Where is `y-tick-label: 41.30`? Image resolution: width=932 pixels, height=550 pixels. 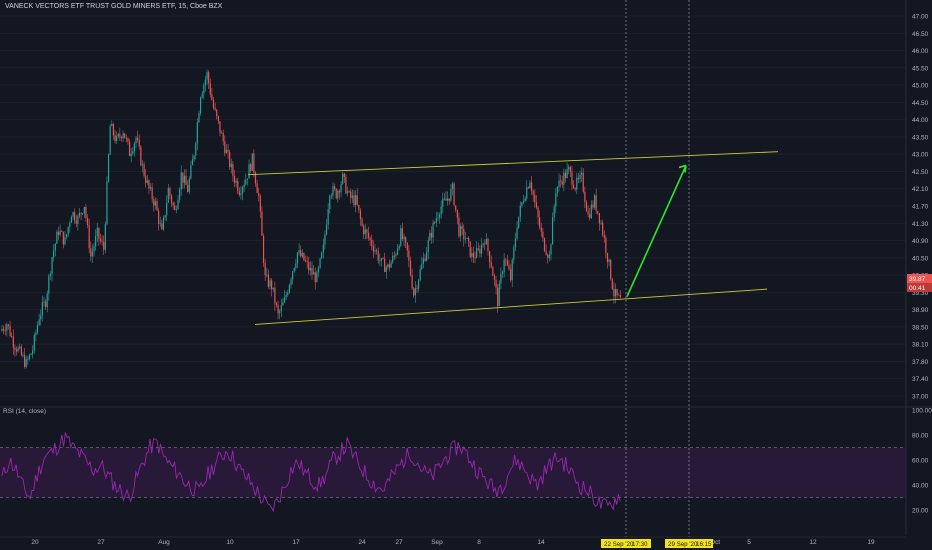
y-tick-label: 41.30 is located at coordinates (920, 224).